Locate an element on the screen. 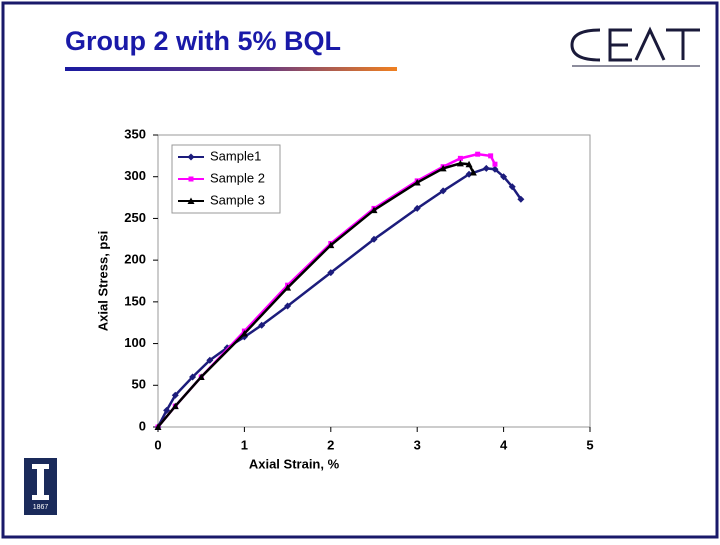  legend-label: Sample 2 is located at coordinates (237, 177).